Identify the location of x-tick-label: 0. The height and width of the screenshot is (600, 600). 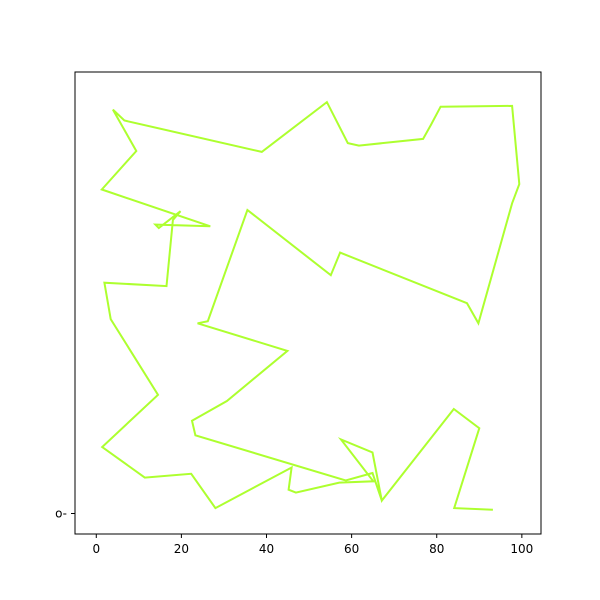
(96, 549).